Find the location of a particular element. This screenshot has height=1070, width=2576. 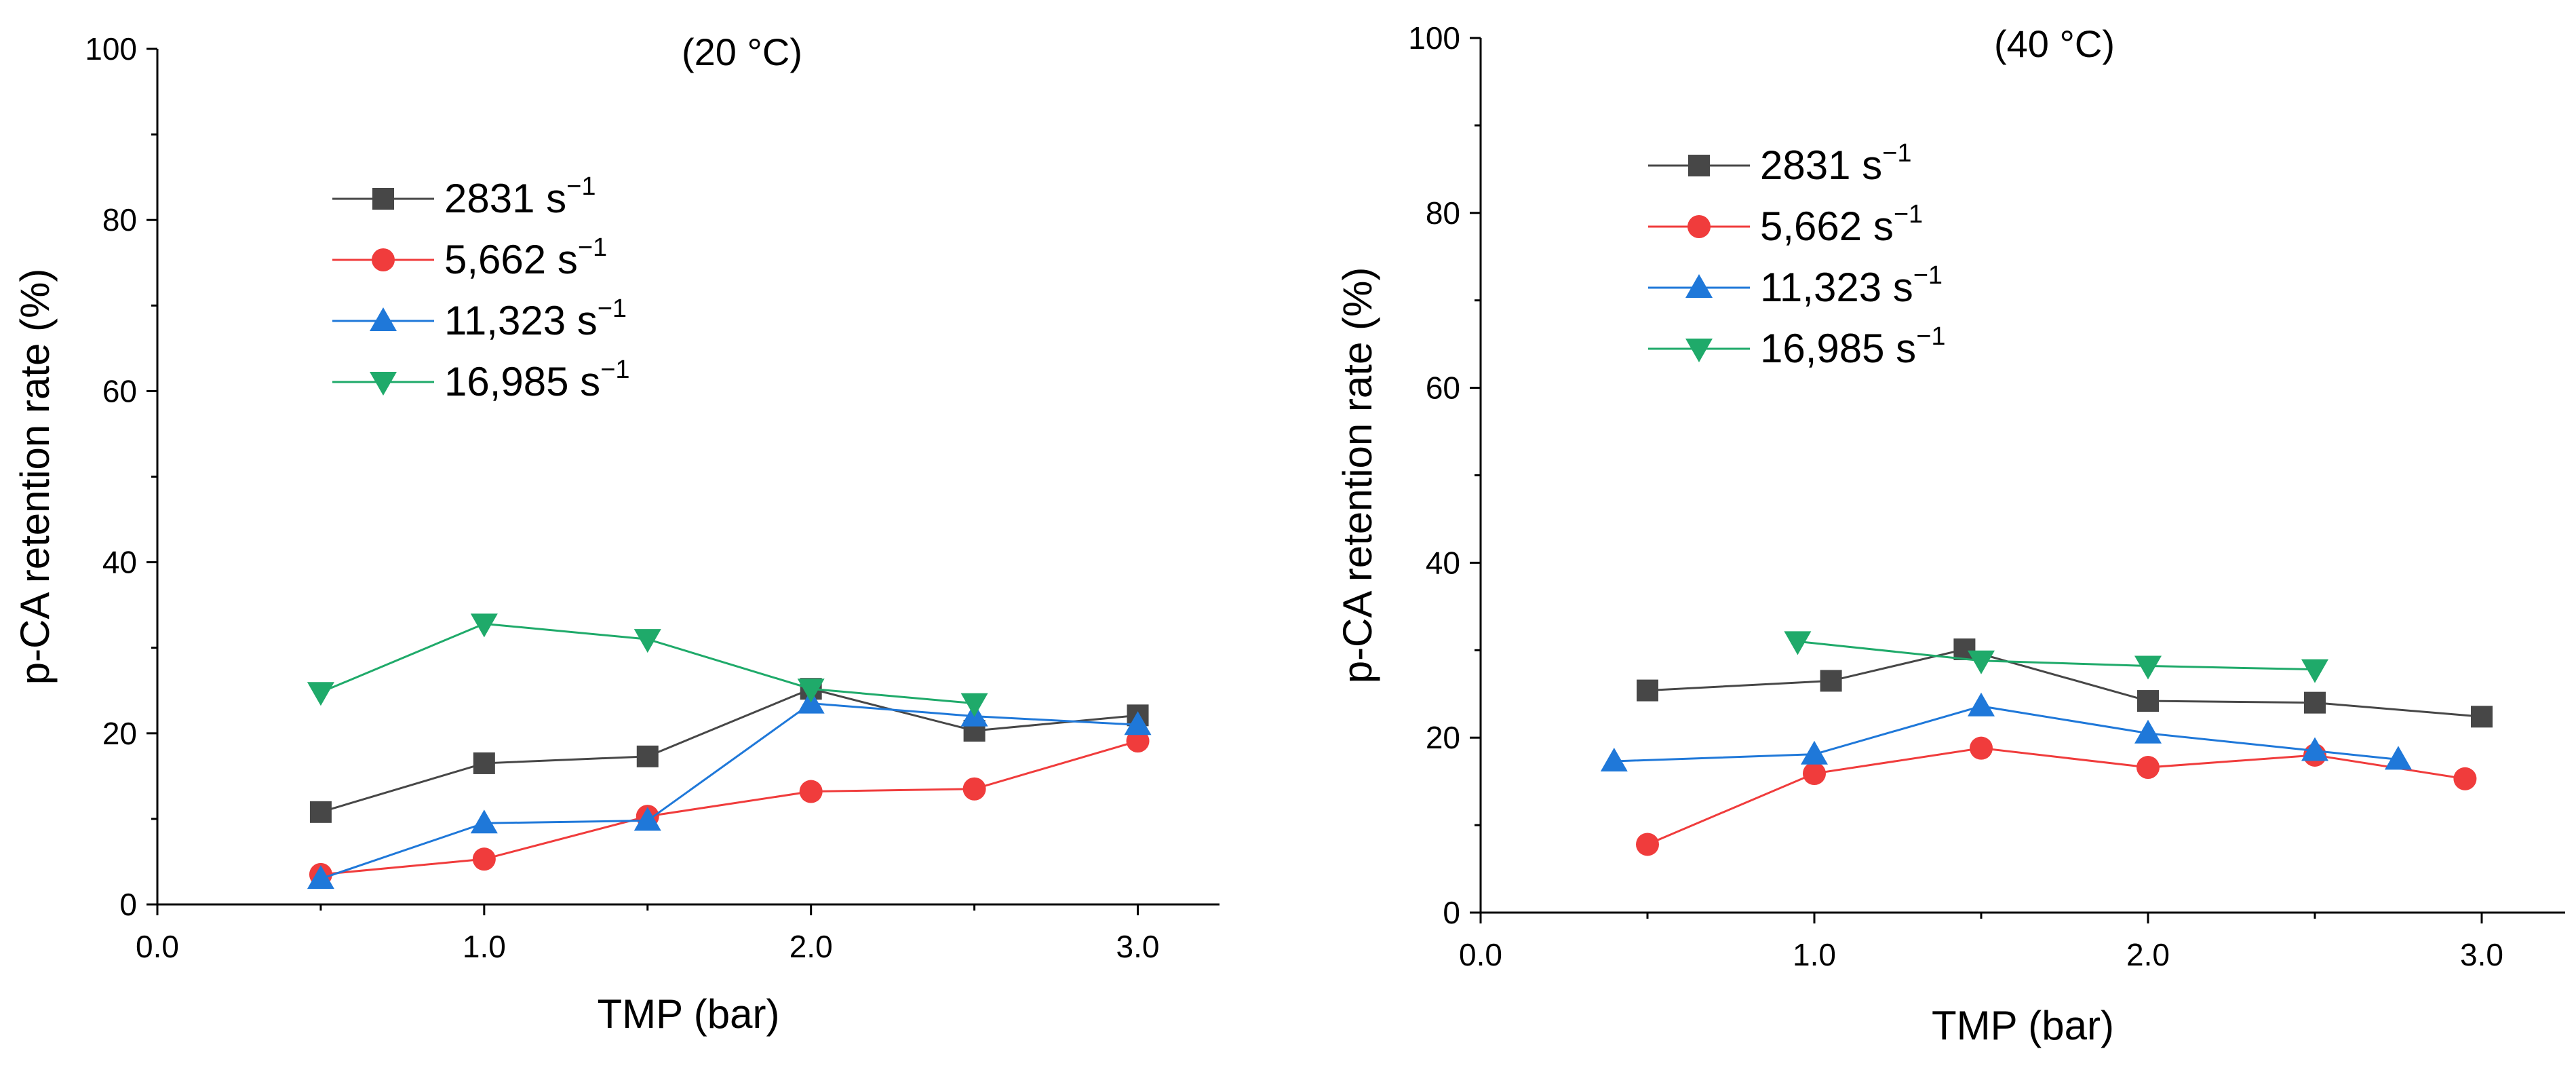

x-tick-label: 0.0 is located at coordinates (1480, 954).